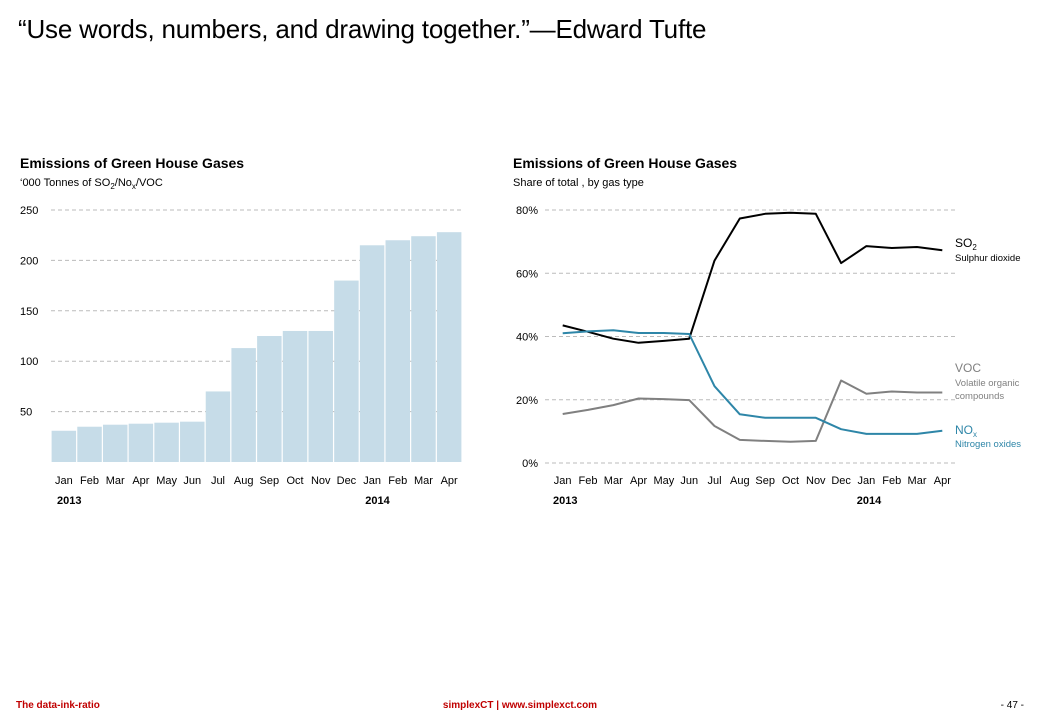  I want to click on bar-chart-gridlines, so click(256, 311).